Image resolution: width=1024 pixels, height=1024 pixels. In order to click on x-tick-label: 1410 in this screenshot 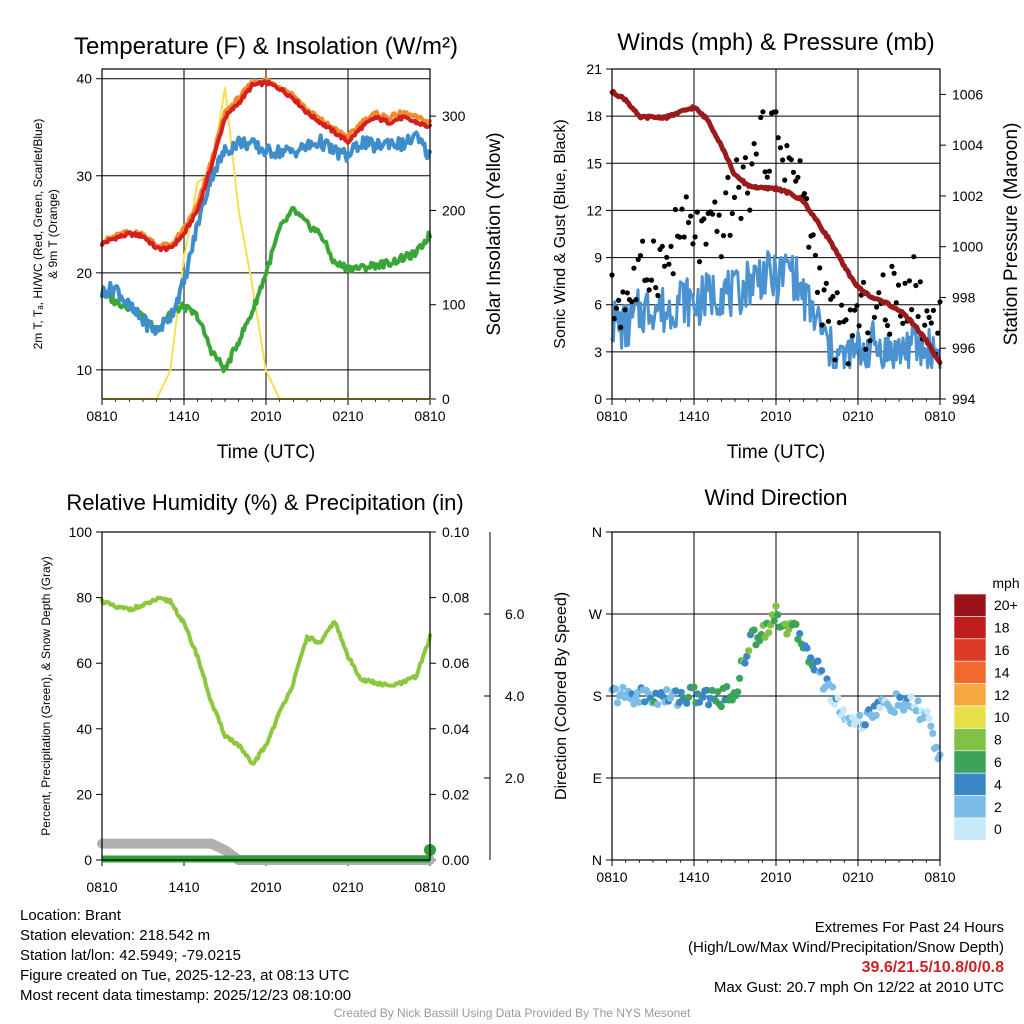, I will do `click(183, 416)`.